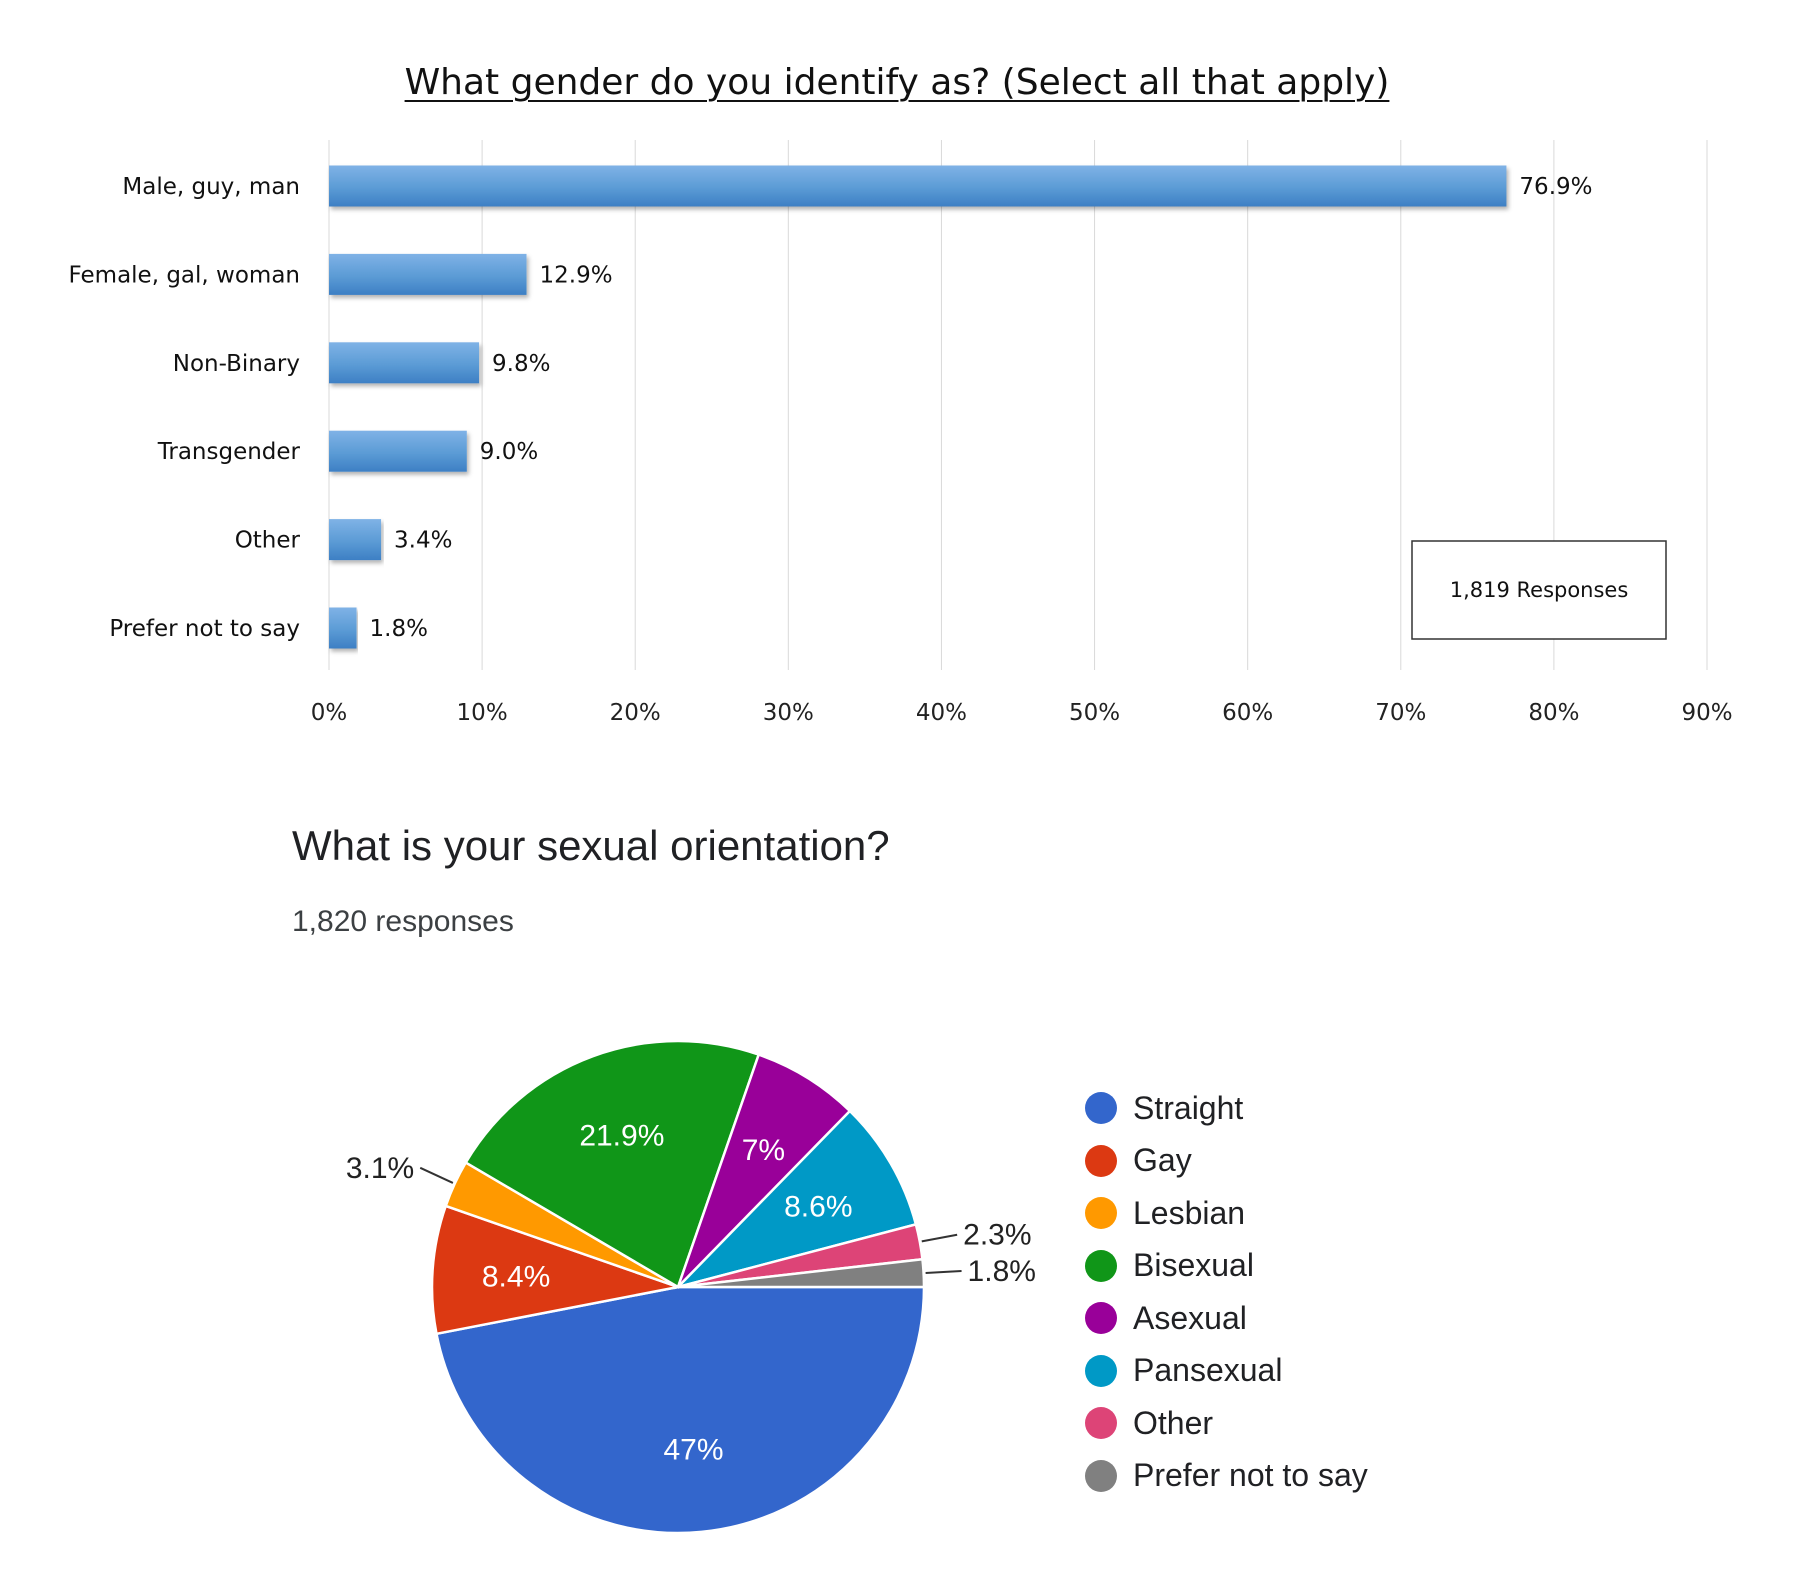  Describe the element at coordinates (635, 713) in the screenshot. I see `x-tick-label: 20%` at that location.